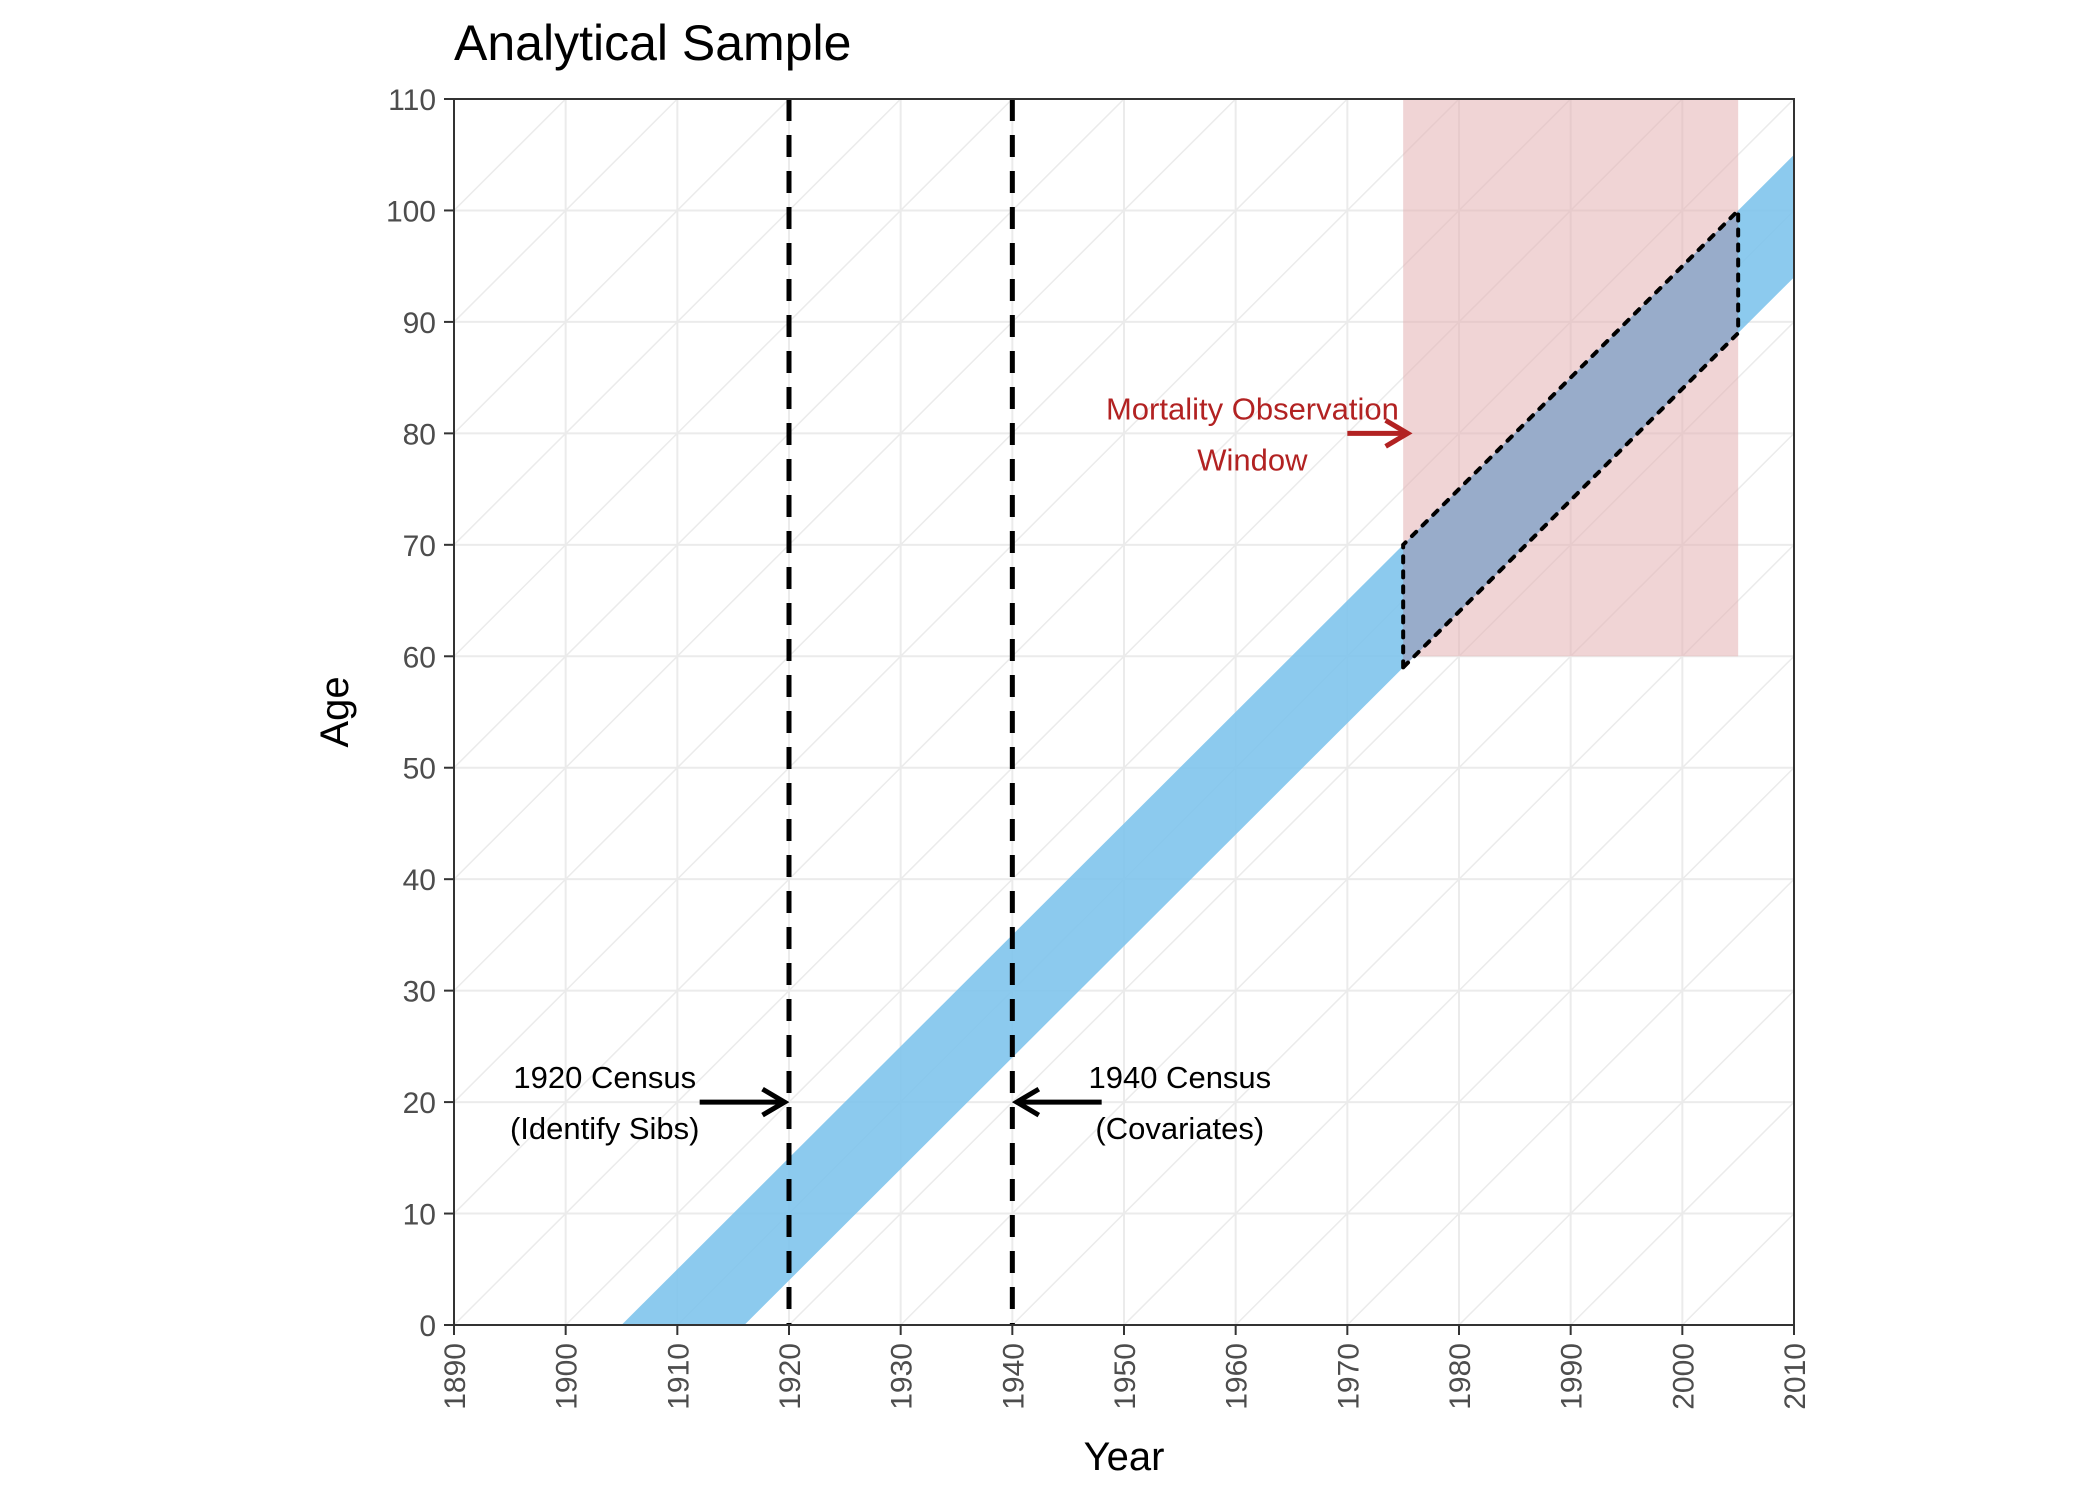  Describe the element at coordinates (411, 211) in the screenshot. I see `y-tick-label: 100` at that location.